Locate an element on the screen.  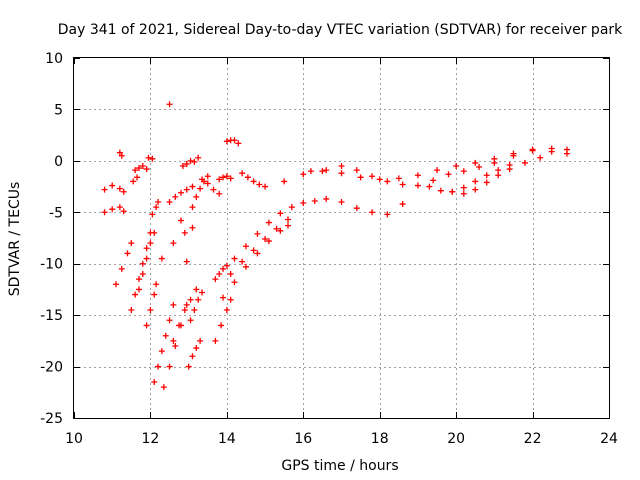
y-tick-label: 5 is located at coordinates (58, 110).